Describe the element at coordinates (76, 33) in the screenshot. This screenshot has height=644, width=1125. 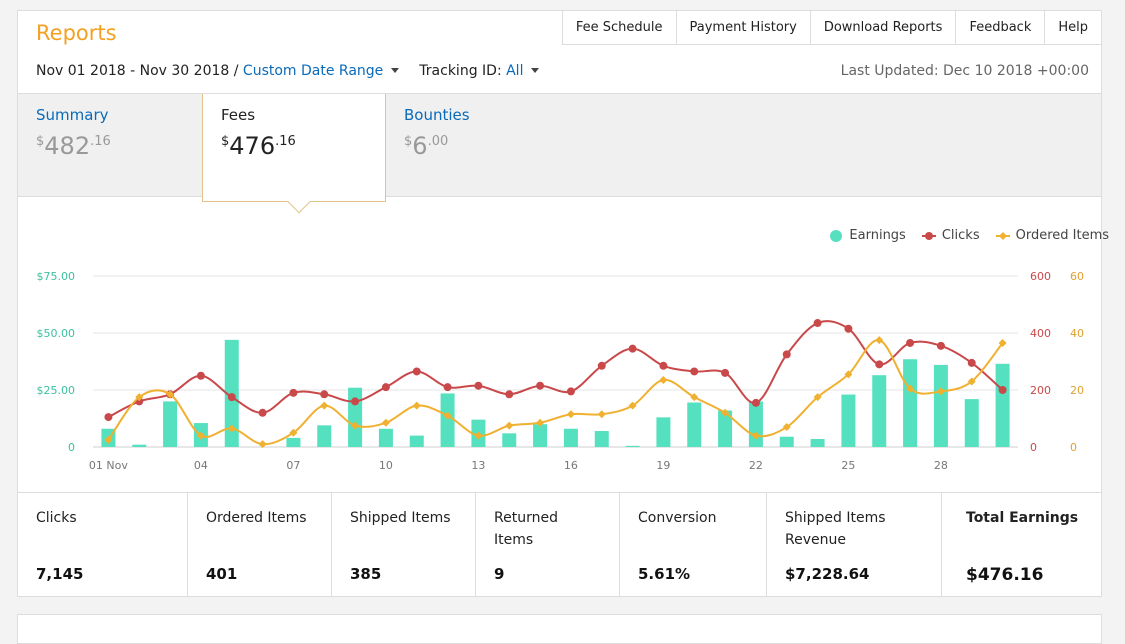
I see `page-title: Reports` at that location.